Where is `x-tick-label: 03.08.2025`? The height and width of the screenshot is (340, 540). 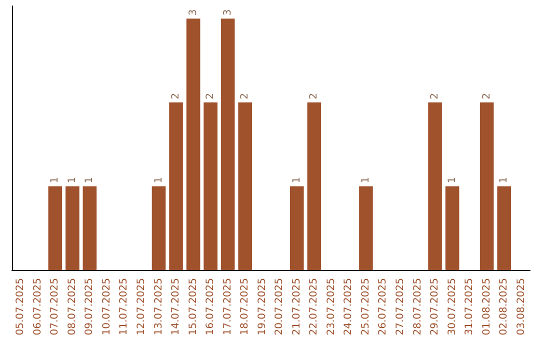
x-tick-label: 03.08.2025 is located at coordinates (521, 307).